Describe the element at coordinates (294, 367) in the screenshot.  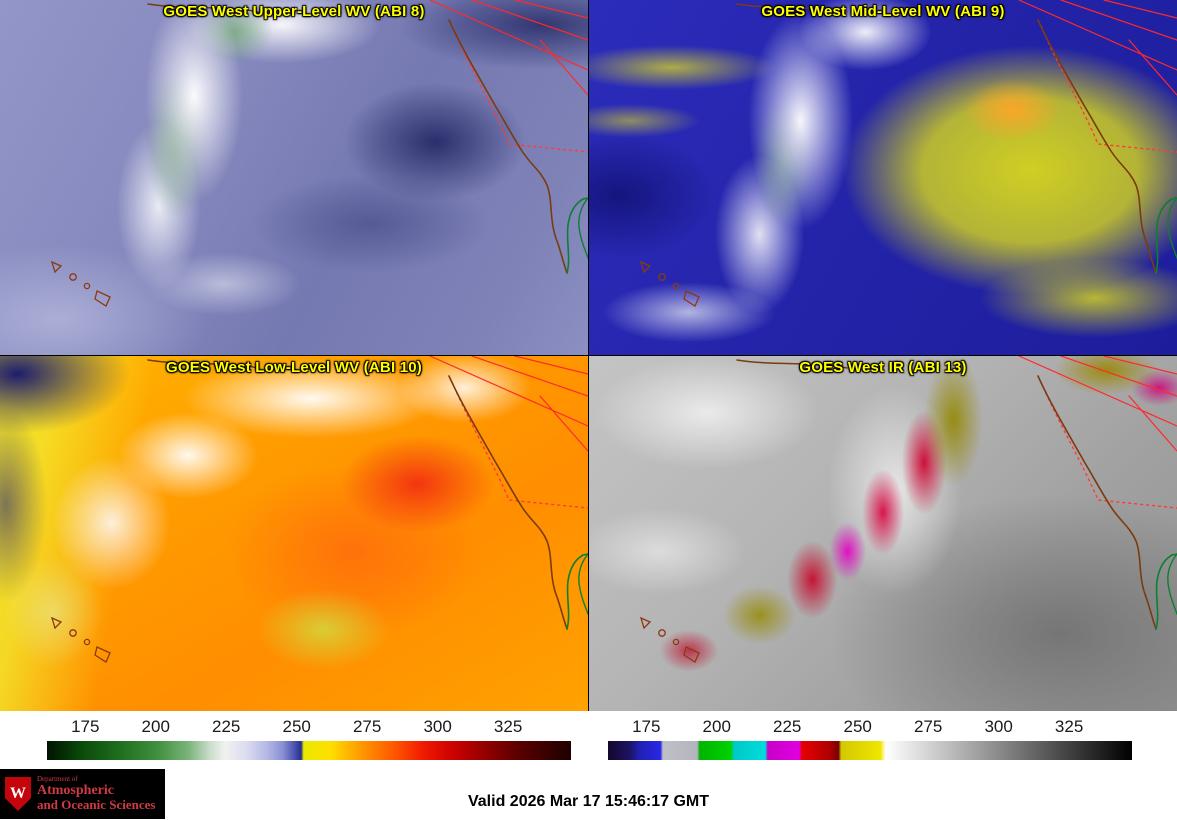
I see `panel-title-low-wv: GOES West Low-Level WV (ABI 10)` at that location.